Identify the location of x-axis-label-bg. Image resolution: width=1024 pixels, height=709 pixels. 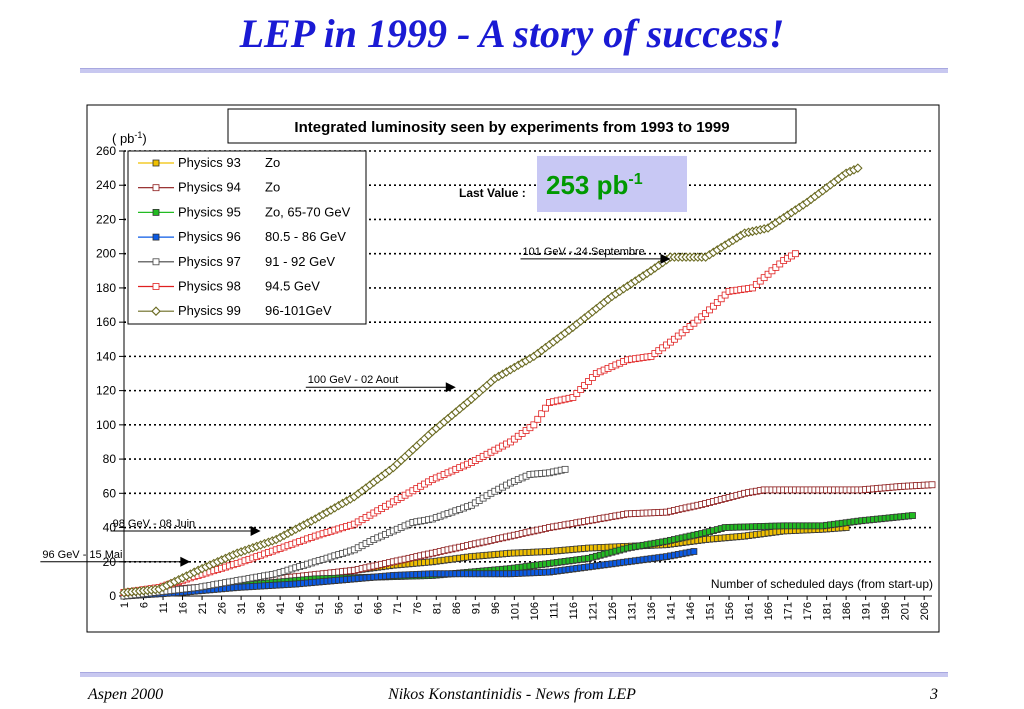
(790, 583).